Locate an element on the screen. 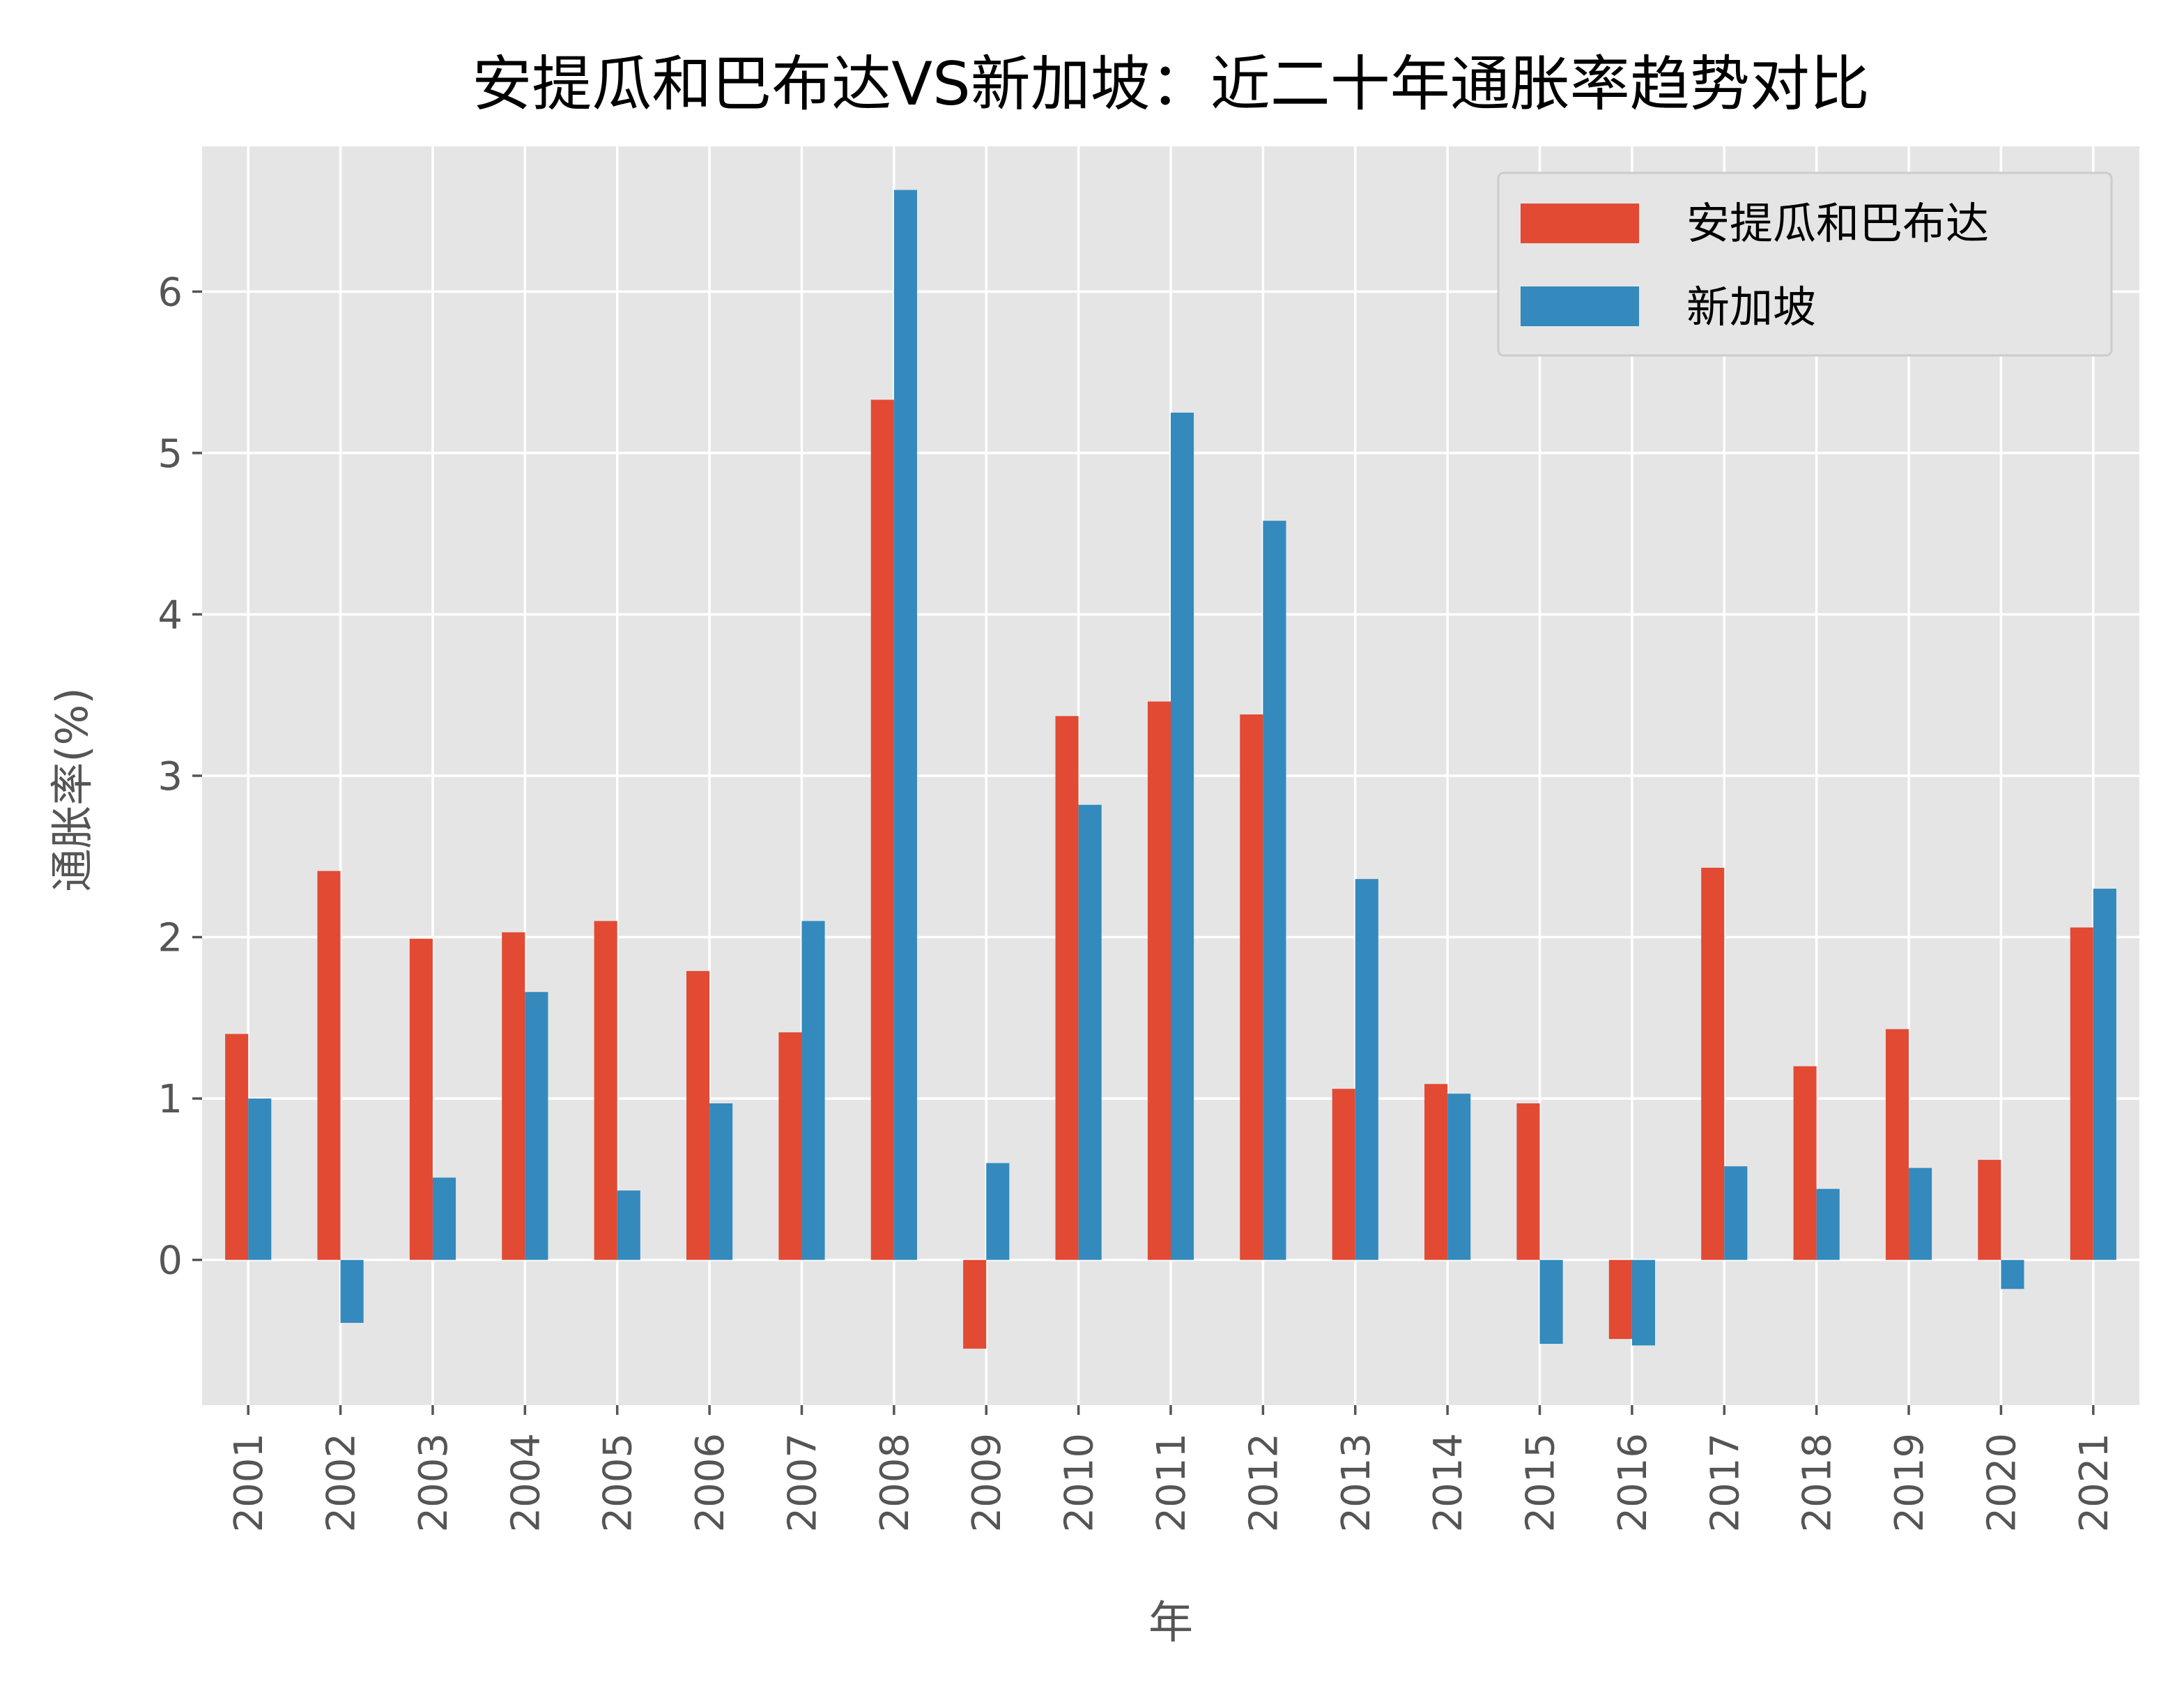 The image size is (2184, 1693). x-tick-label: 2021 is located at coordinates (2094, 1483).